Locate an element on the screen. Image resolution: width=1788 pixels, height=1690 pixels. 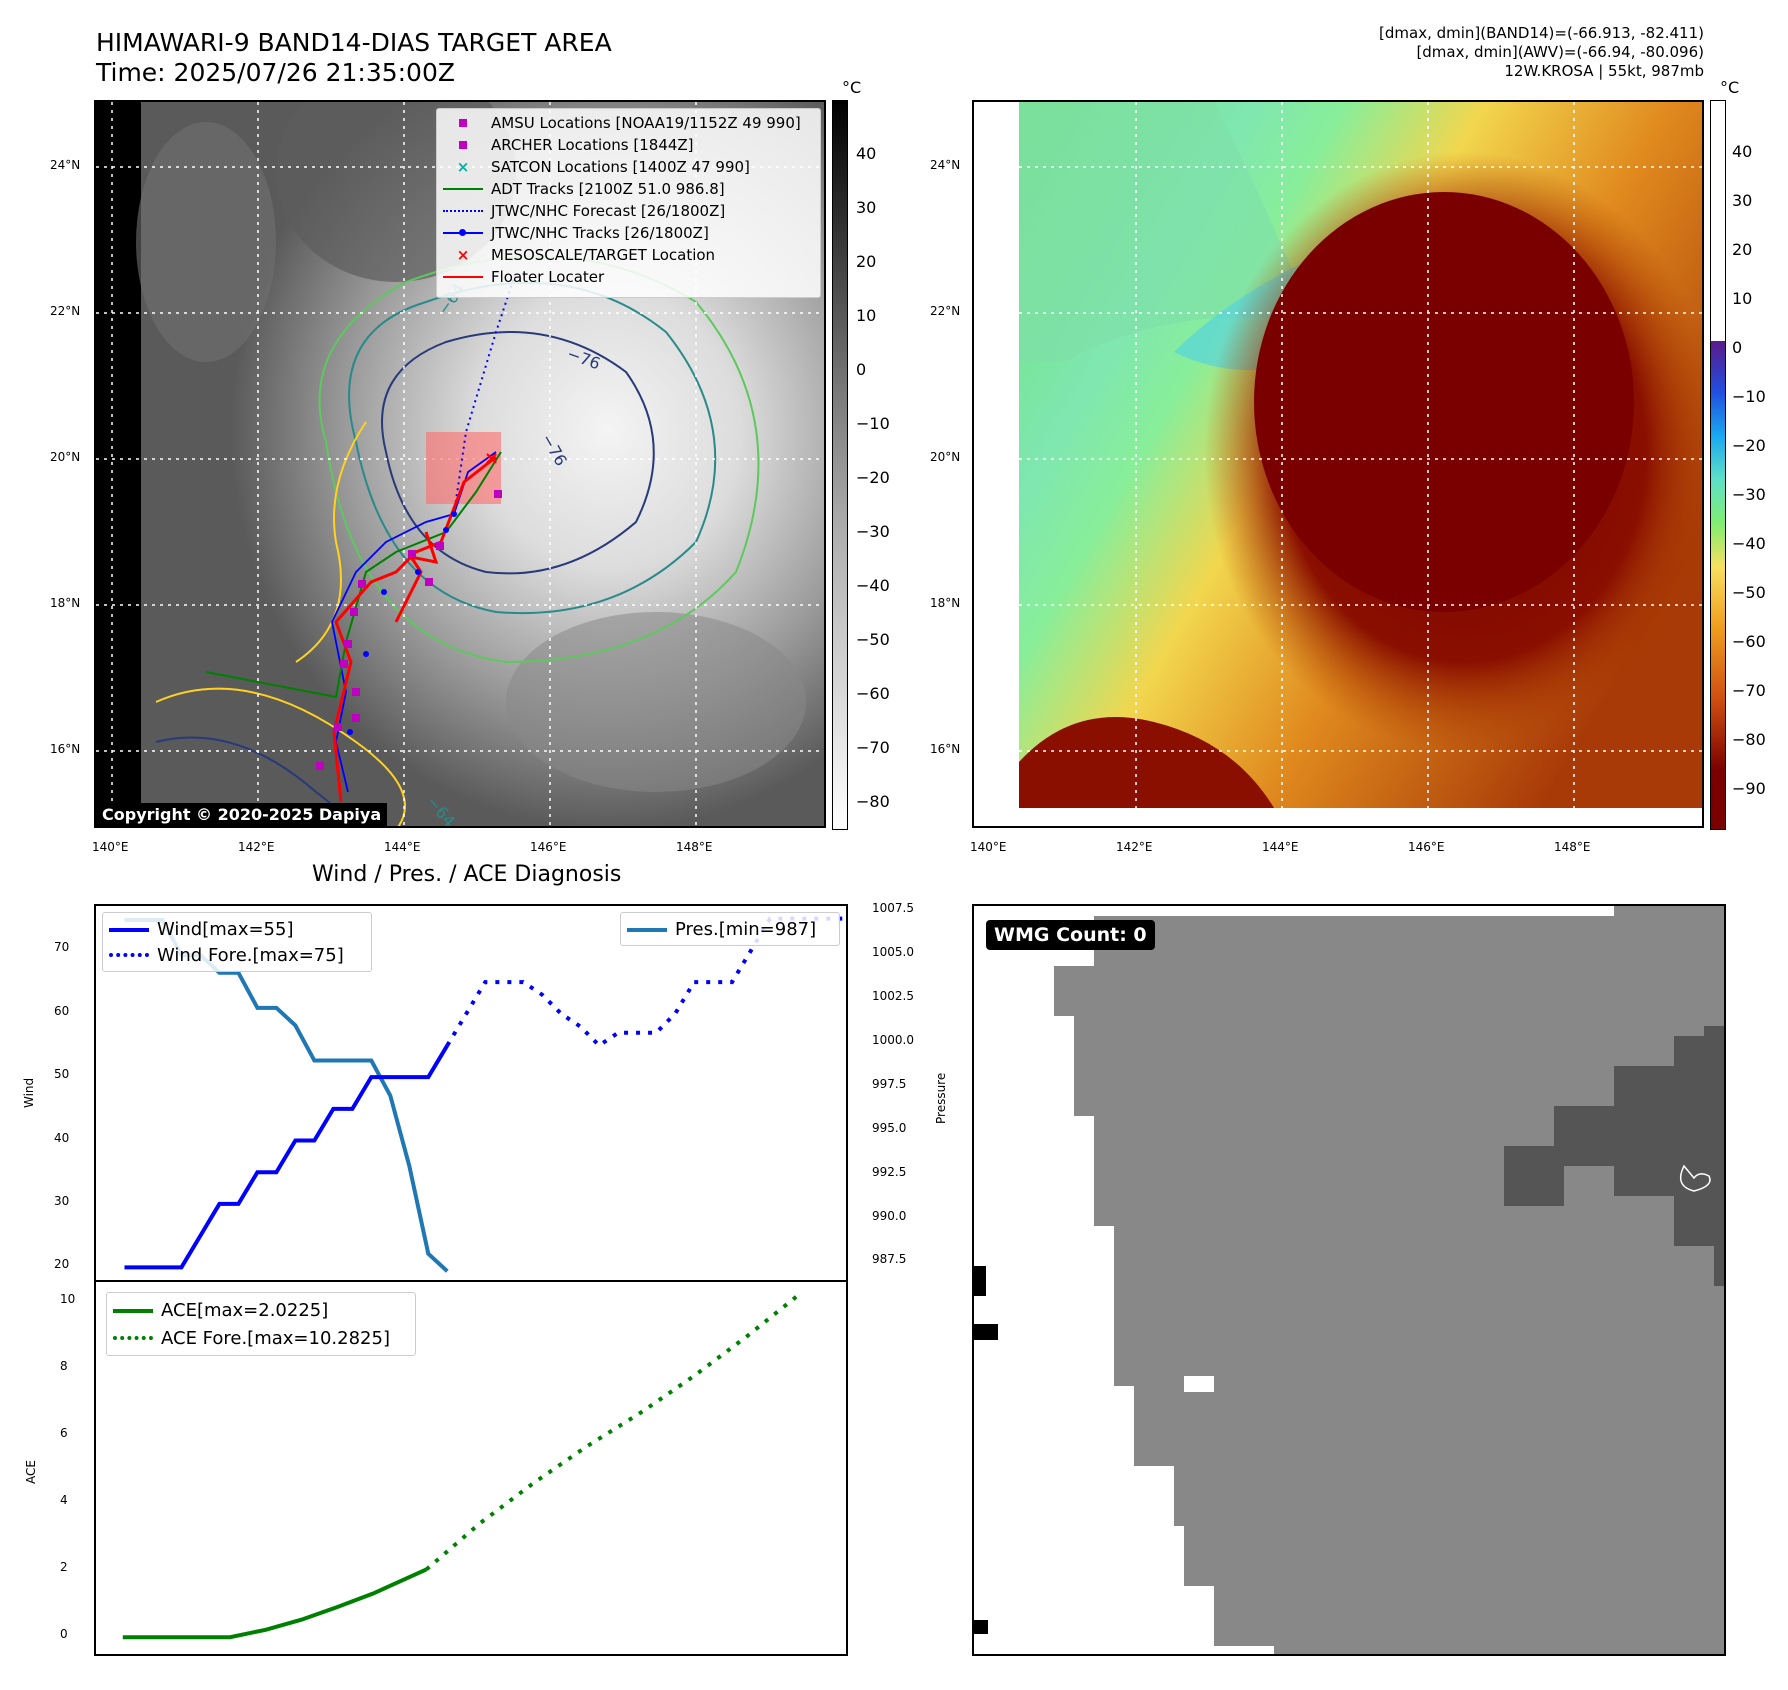
legend-ace: ACE[max=2.0225] is located at coordinates (261, 1310).